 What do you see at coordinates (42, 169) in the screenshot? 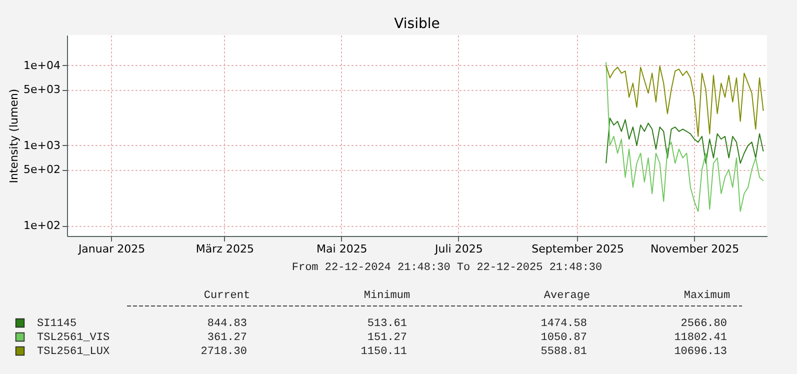
I see `y-tick-label: 5e+02` at bounding box center [42, 169].